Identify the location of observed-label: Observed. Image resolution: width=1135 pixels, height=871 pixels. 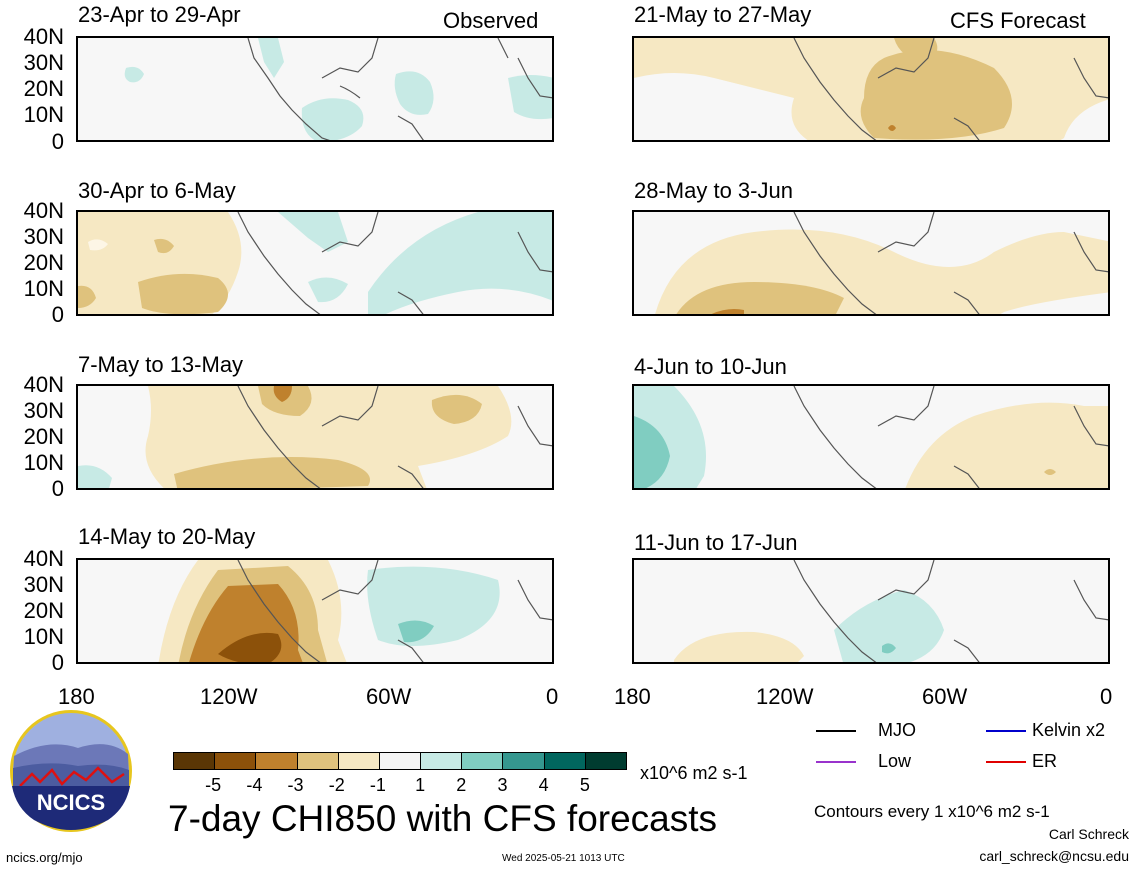
(491, 20).